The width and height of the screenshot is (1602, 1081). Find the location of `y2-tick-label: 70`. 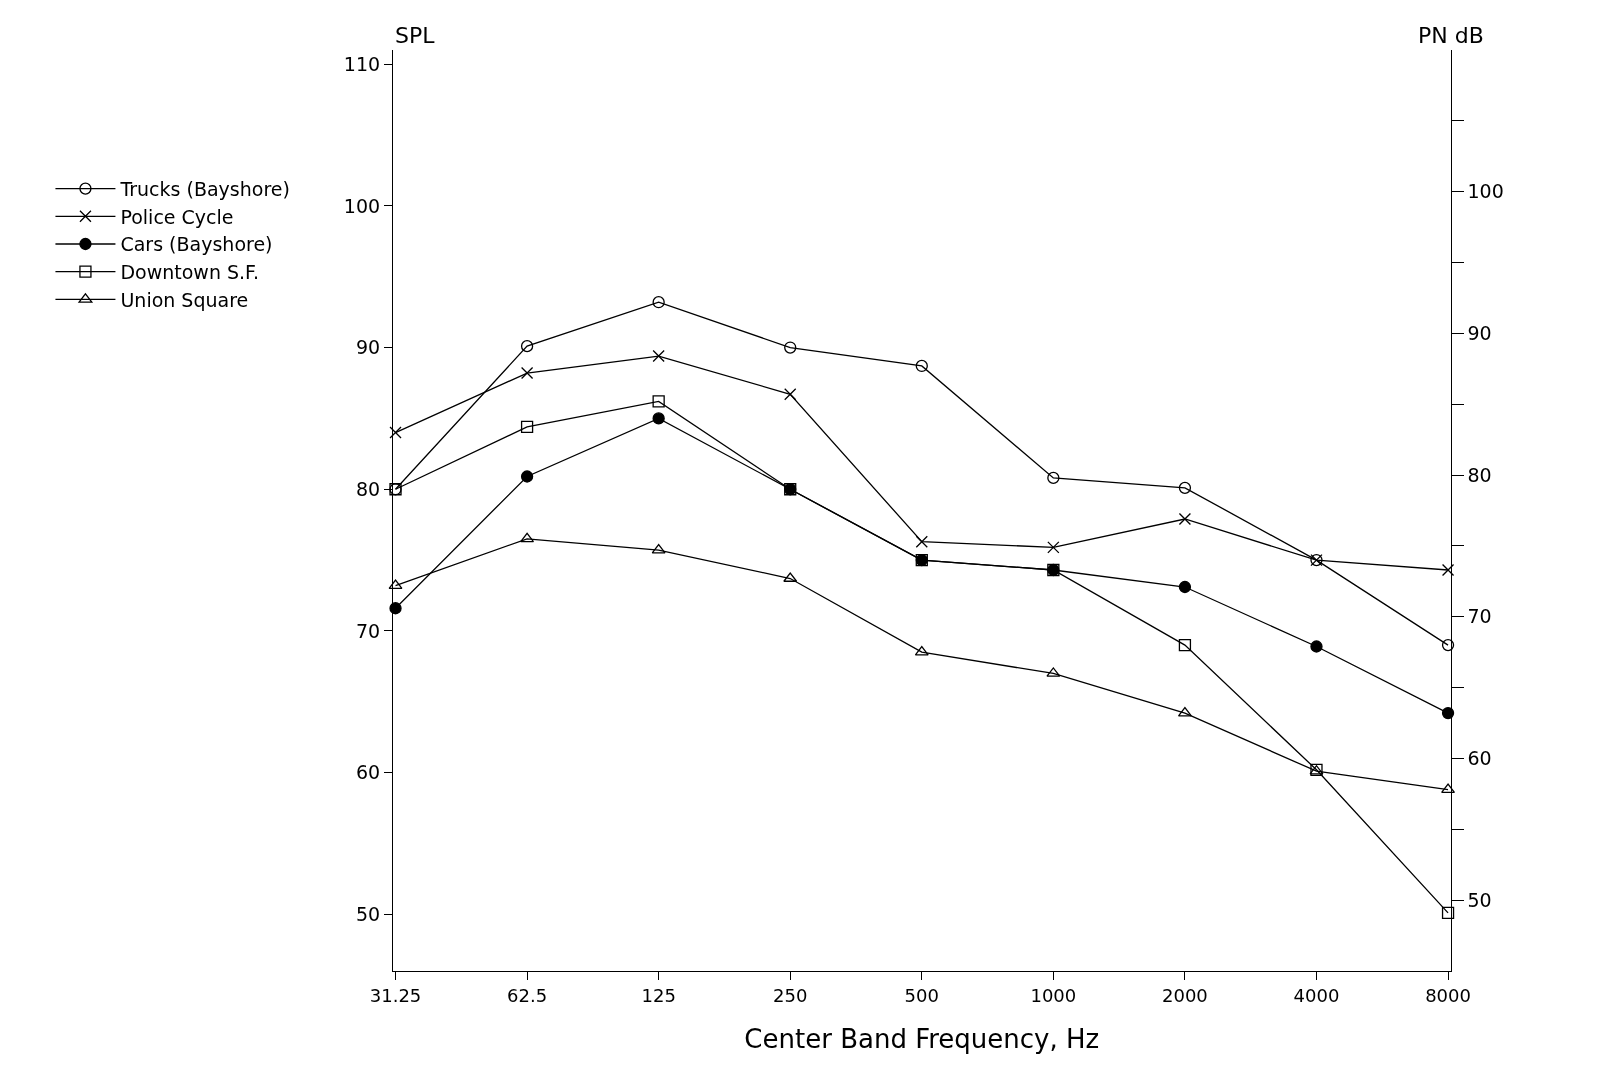

y2-tick-label: 70 is located at coordinates (1479, 616).